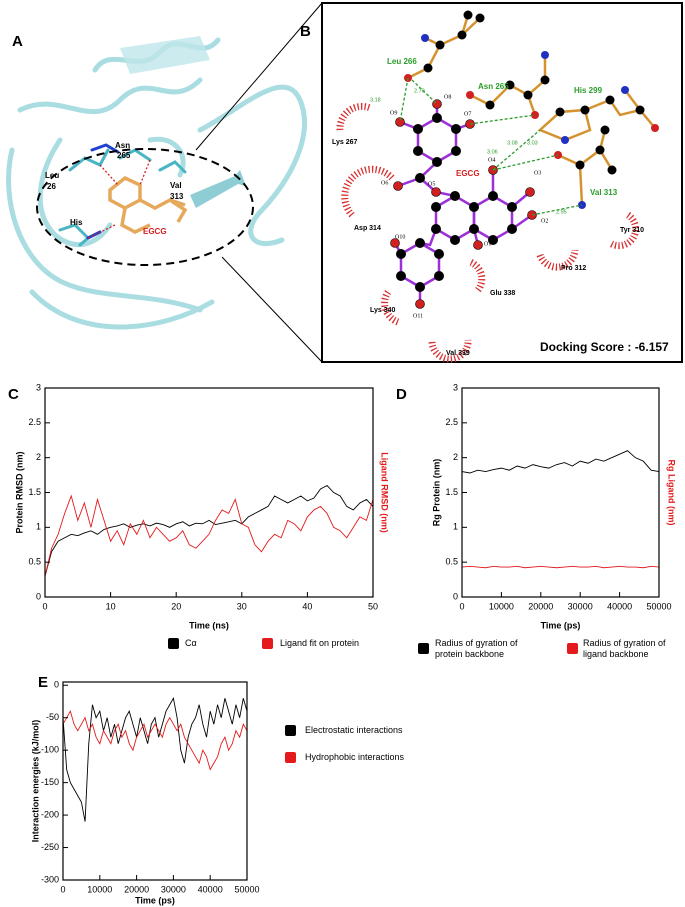 The width and height of the screenshot is (685, 907). I want to click on helix, so click(165, 55).